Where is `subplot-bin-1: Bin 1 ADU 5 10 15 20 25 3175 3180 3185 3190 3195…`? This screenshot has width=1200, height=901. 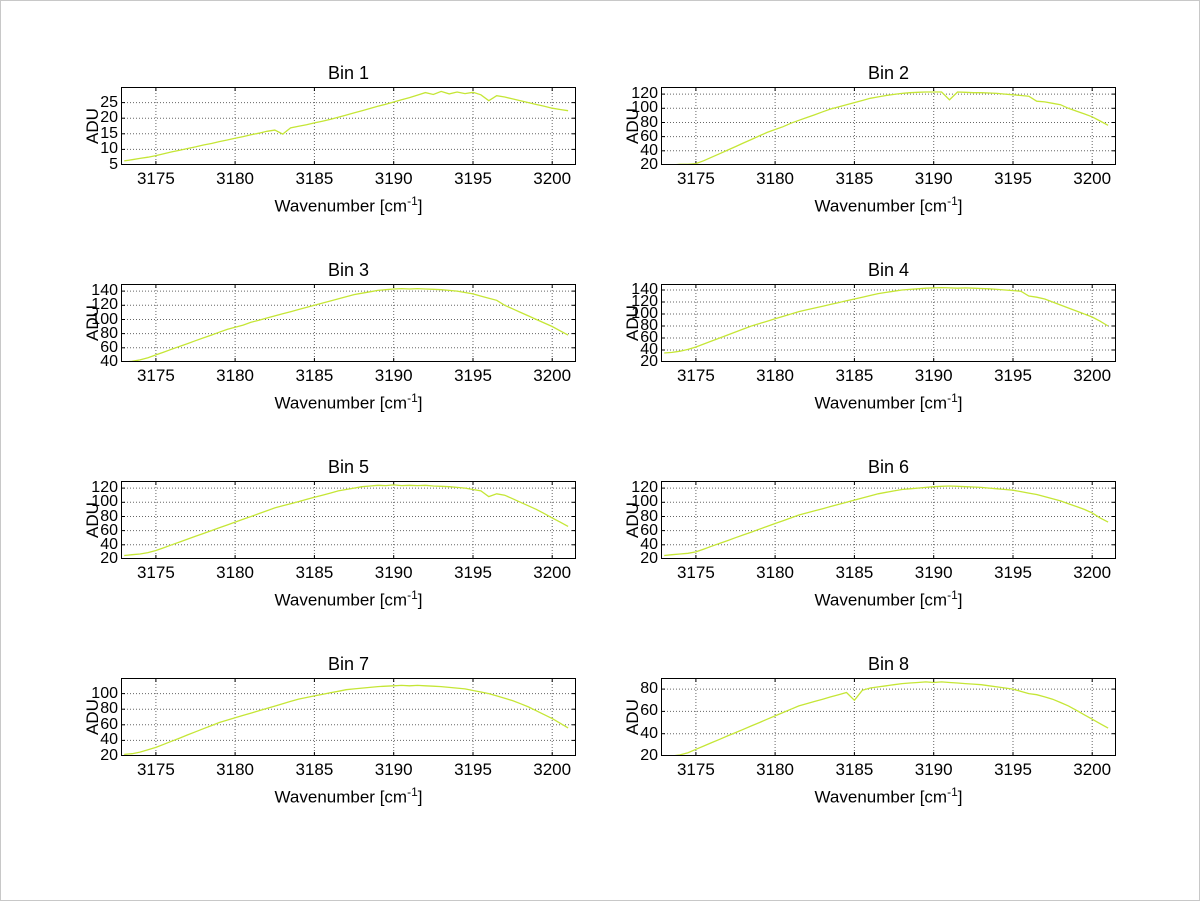 subplot-bin-1: Bin 1 ADU 5 10 15 20 25 3175 3180 3185 3190 3195… is located at coordinates (316, 148).